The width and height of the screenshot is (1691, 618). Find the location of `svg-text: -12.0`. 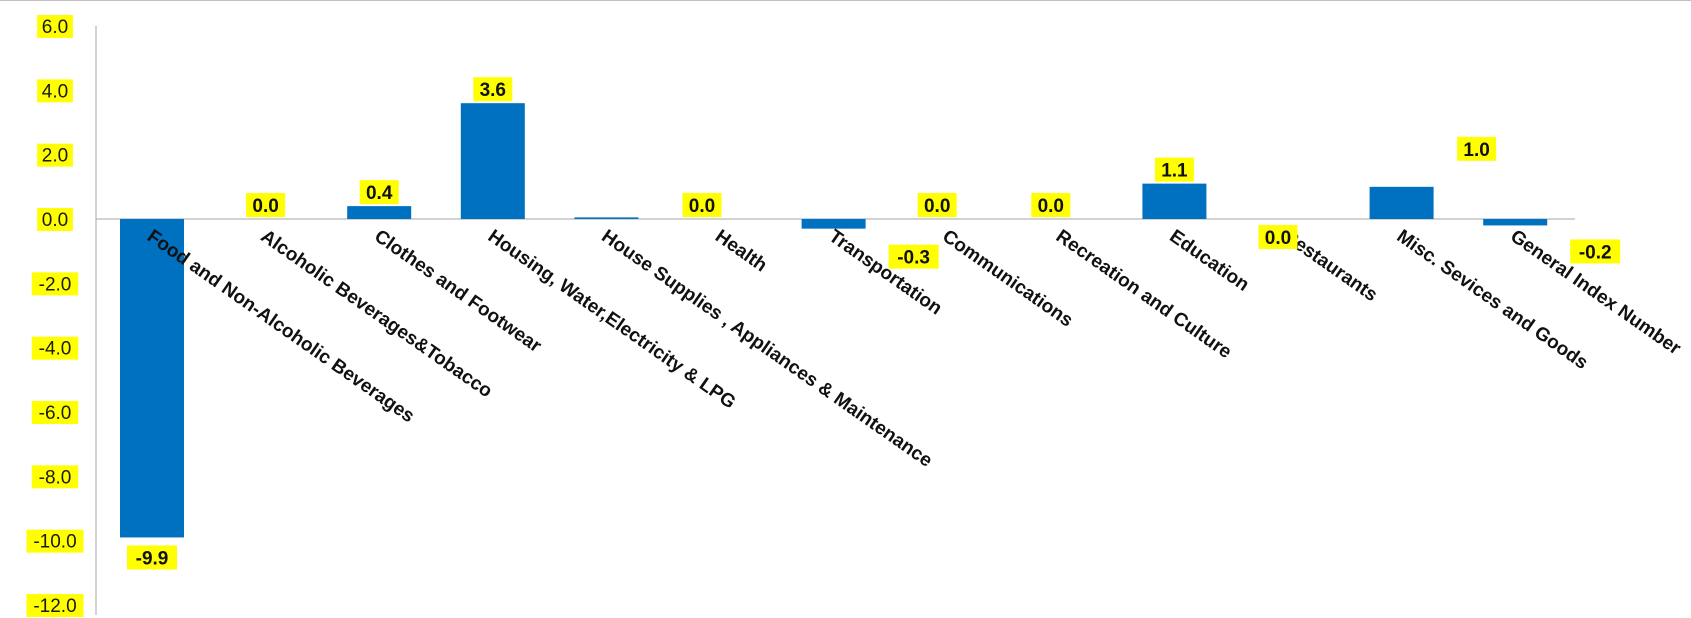

svg-text: -12.0 is located at coordinates (54, 606).